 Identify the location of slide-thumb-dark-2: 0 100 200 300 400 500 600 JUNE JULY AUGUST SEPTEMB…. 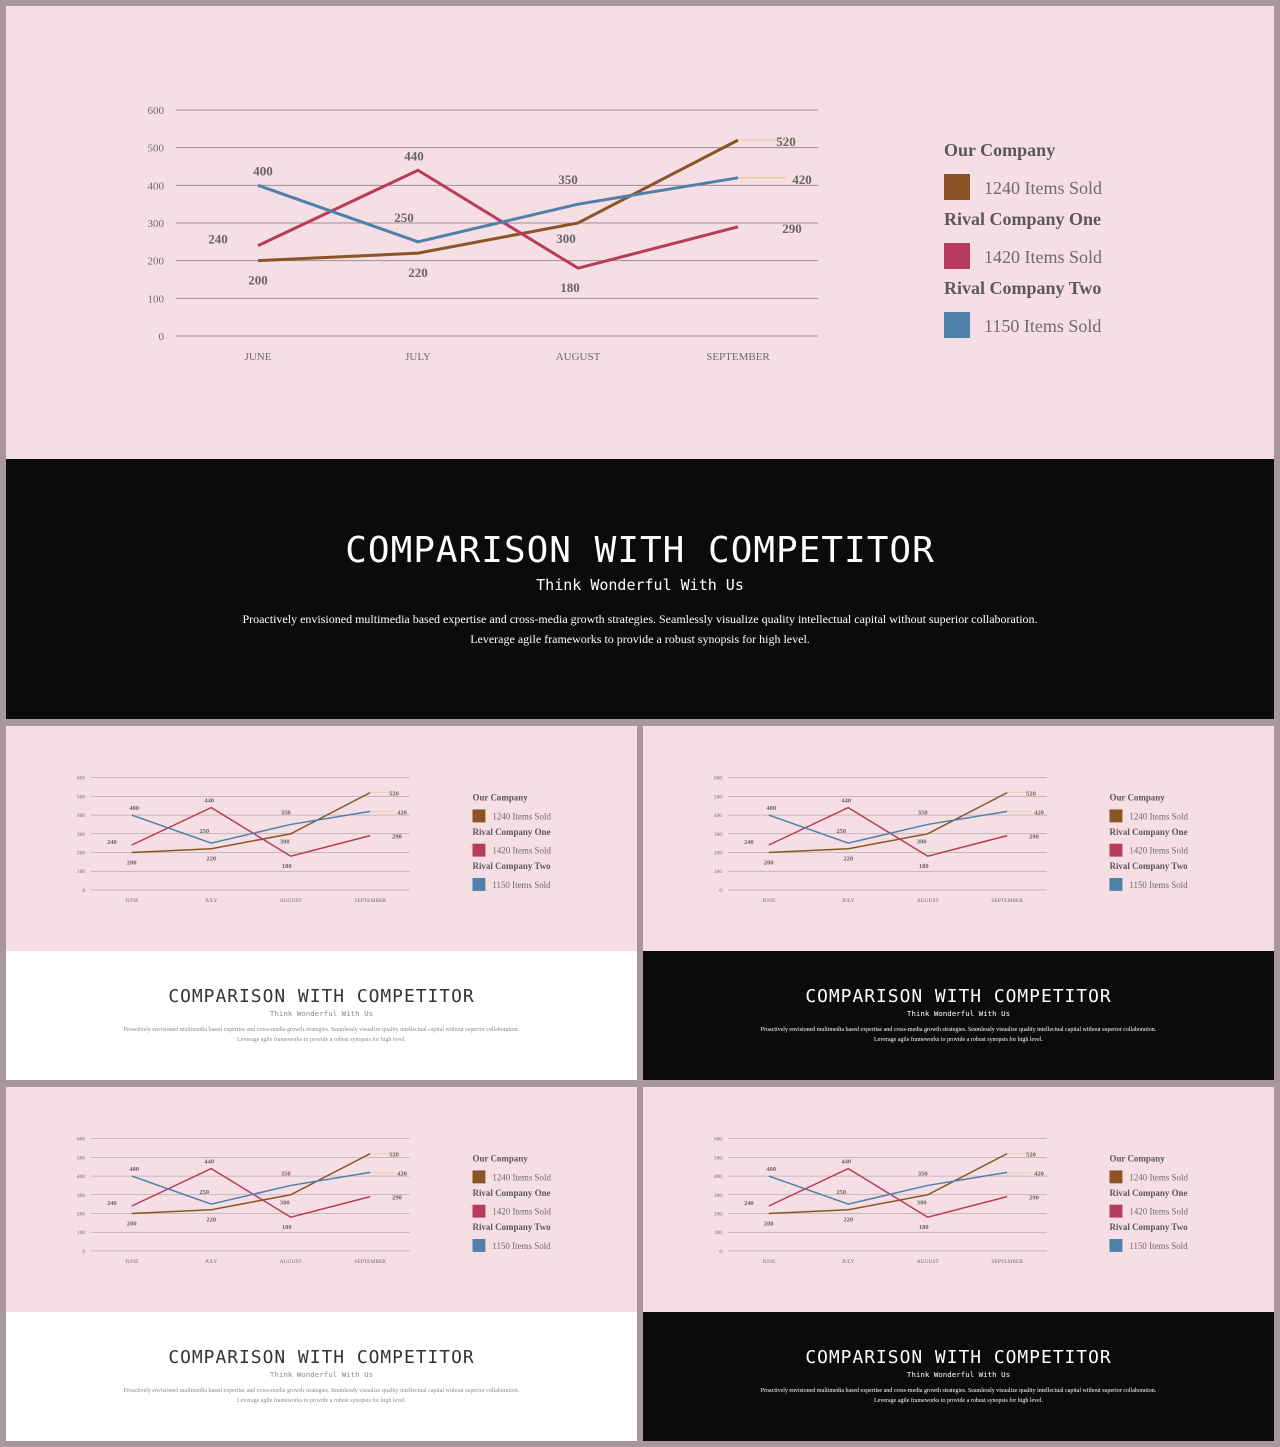
(958, 1264).